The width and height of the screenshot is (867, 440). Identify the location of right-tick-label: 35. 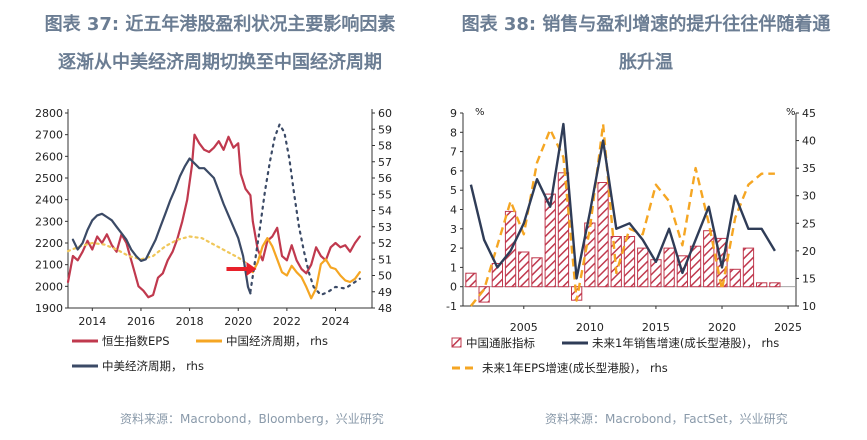
(809, 168).